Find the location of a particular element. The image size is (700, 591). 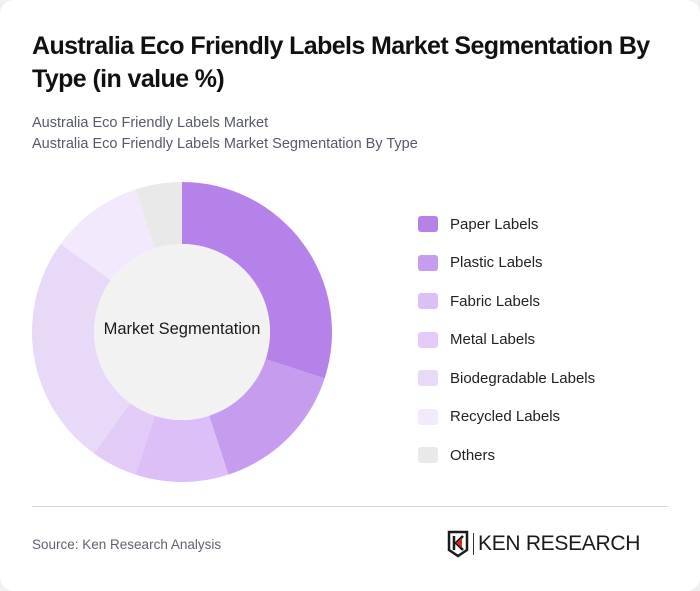

donut-hole is located at coordinates (182, 332).